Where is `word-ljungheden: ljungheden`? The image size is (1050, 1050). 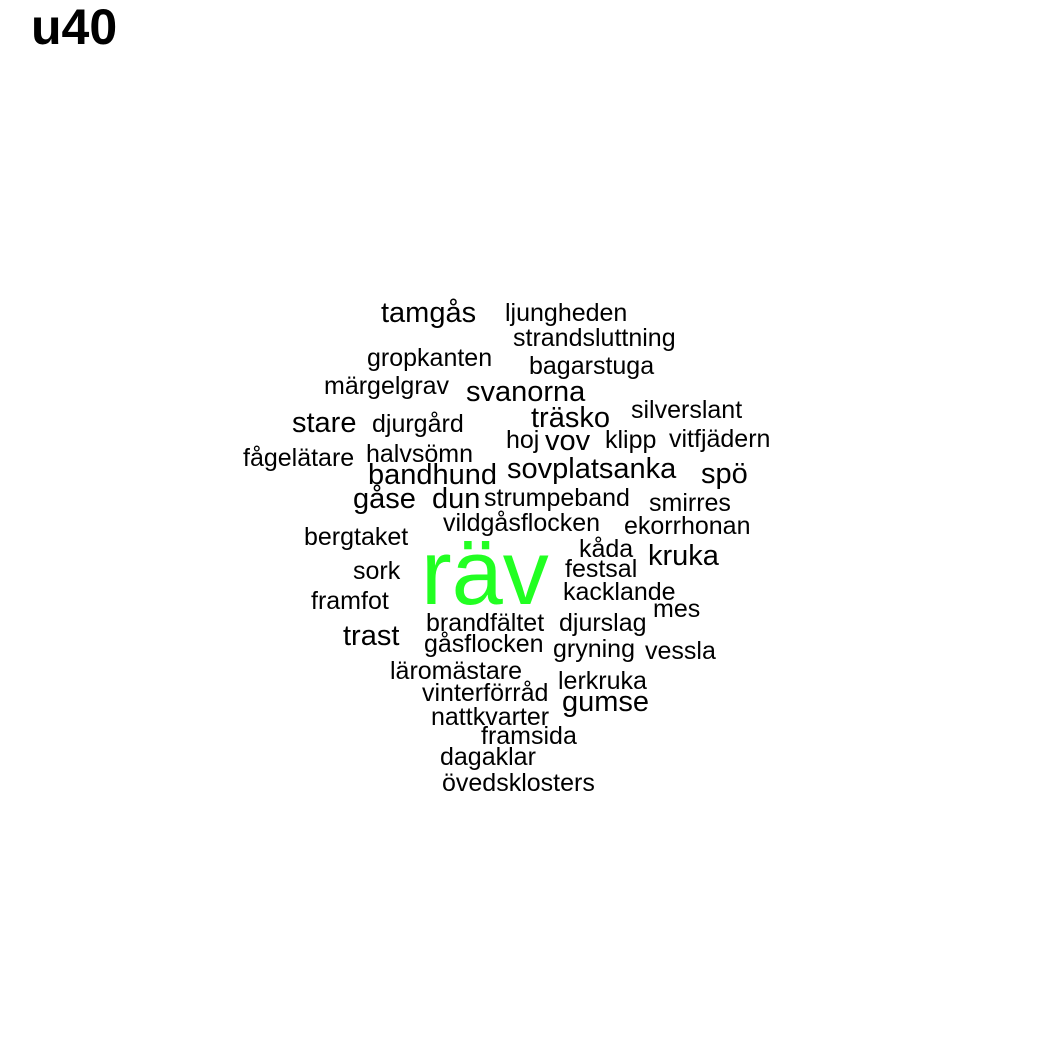
word-ljungheden: ljungheden is located at coordinates (566, 313).